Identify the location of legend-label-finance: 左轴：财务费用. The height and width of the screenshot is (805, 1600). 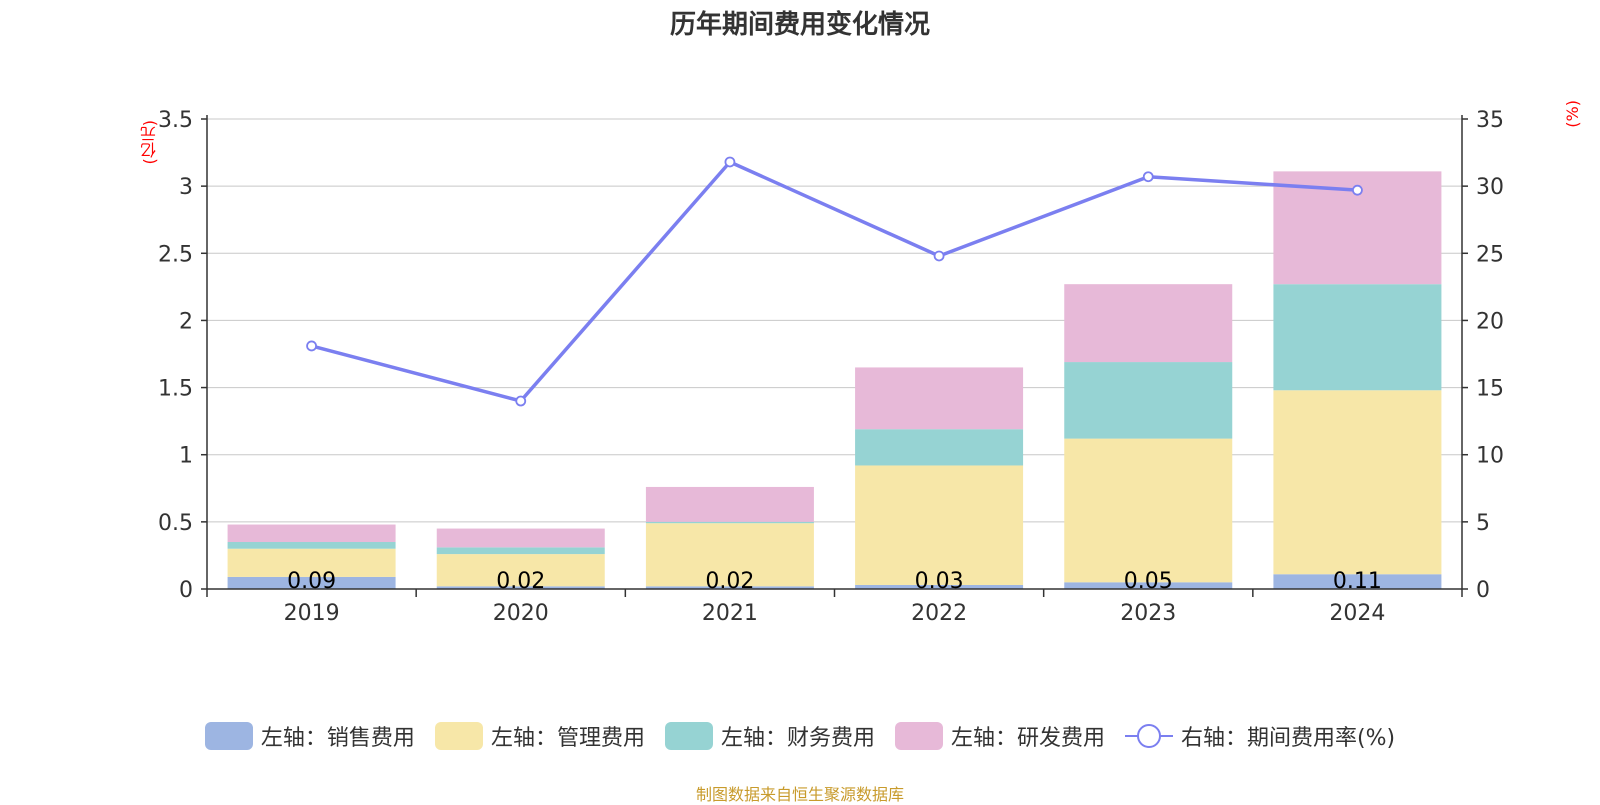
(797, 738).